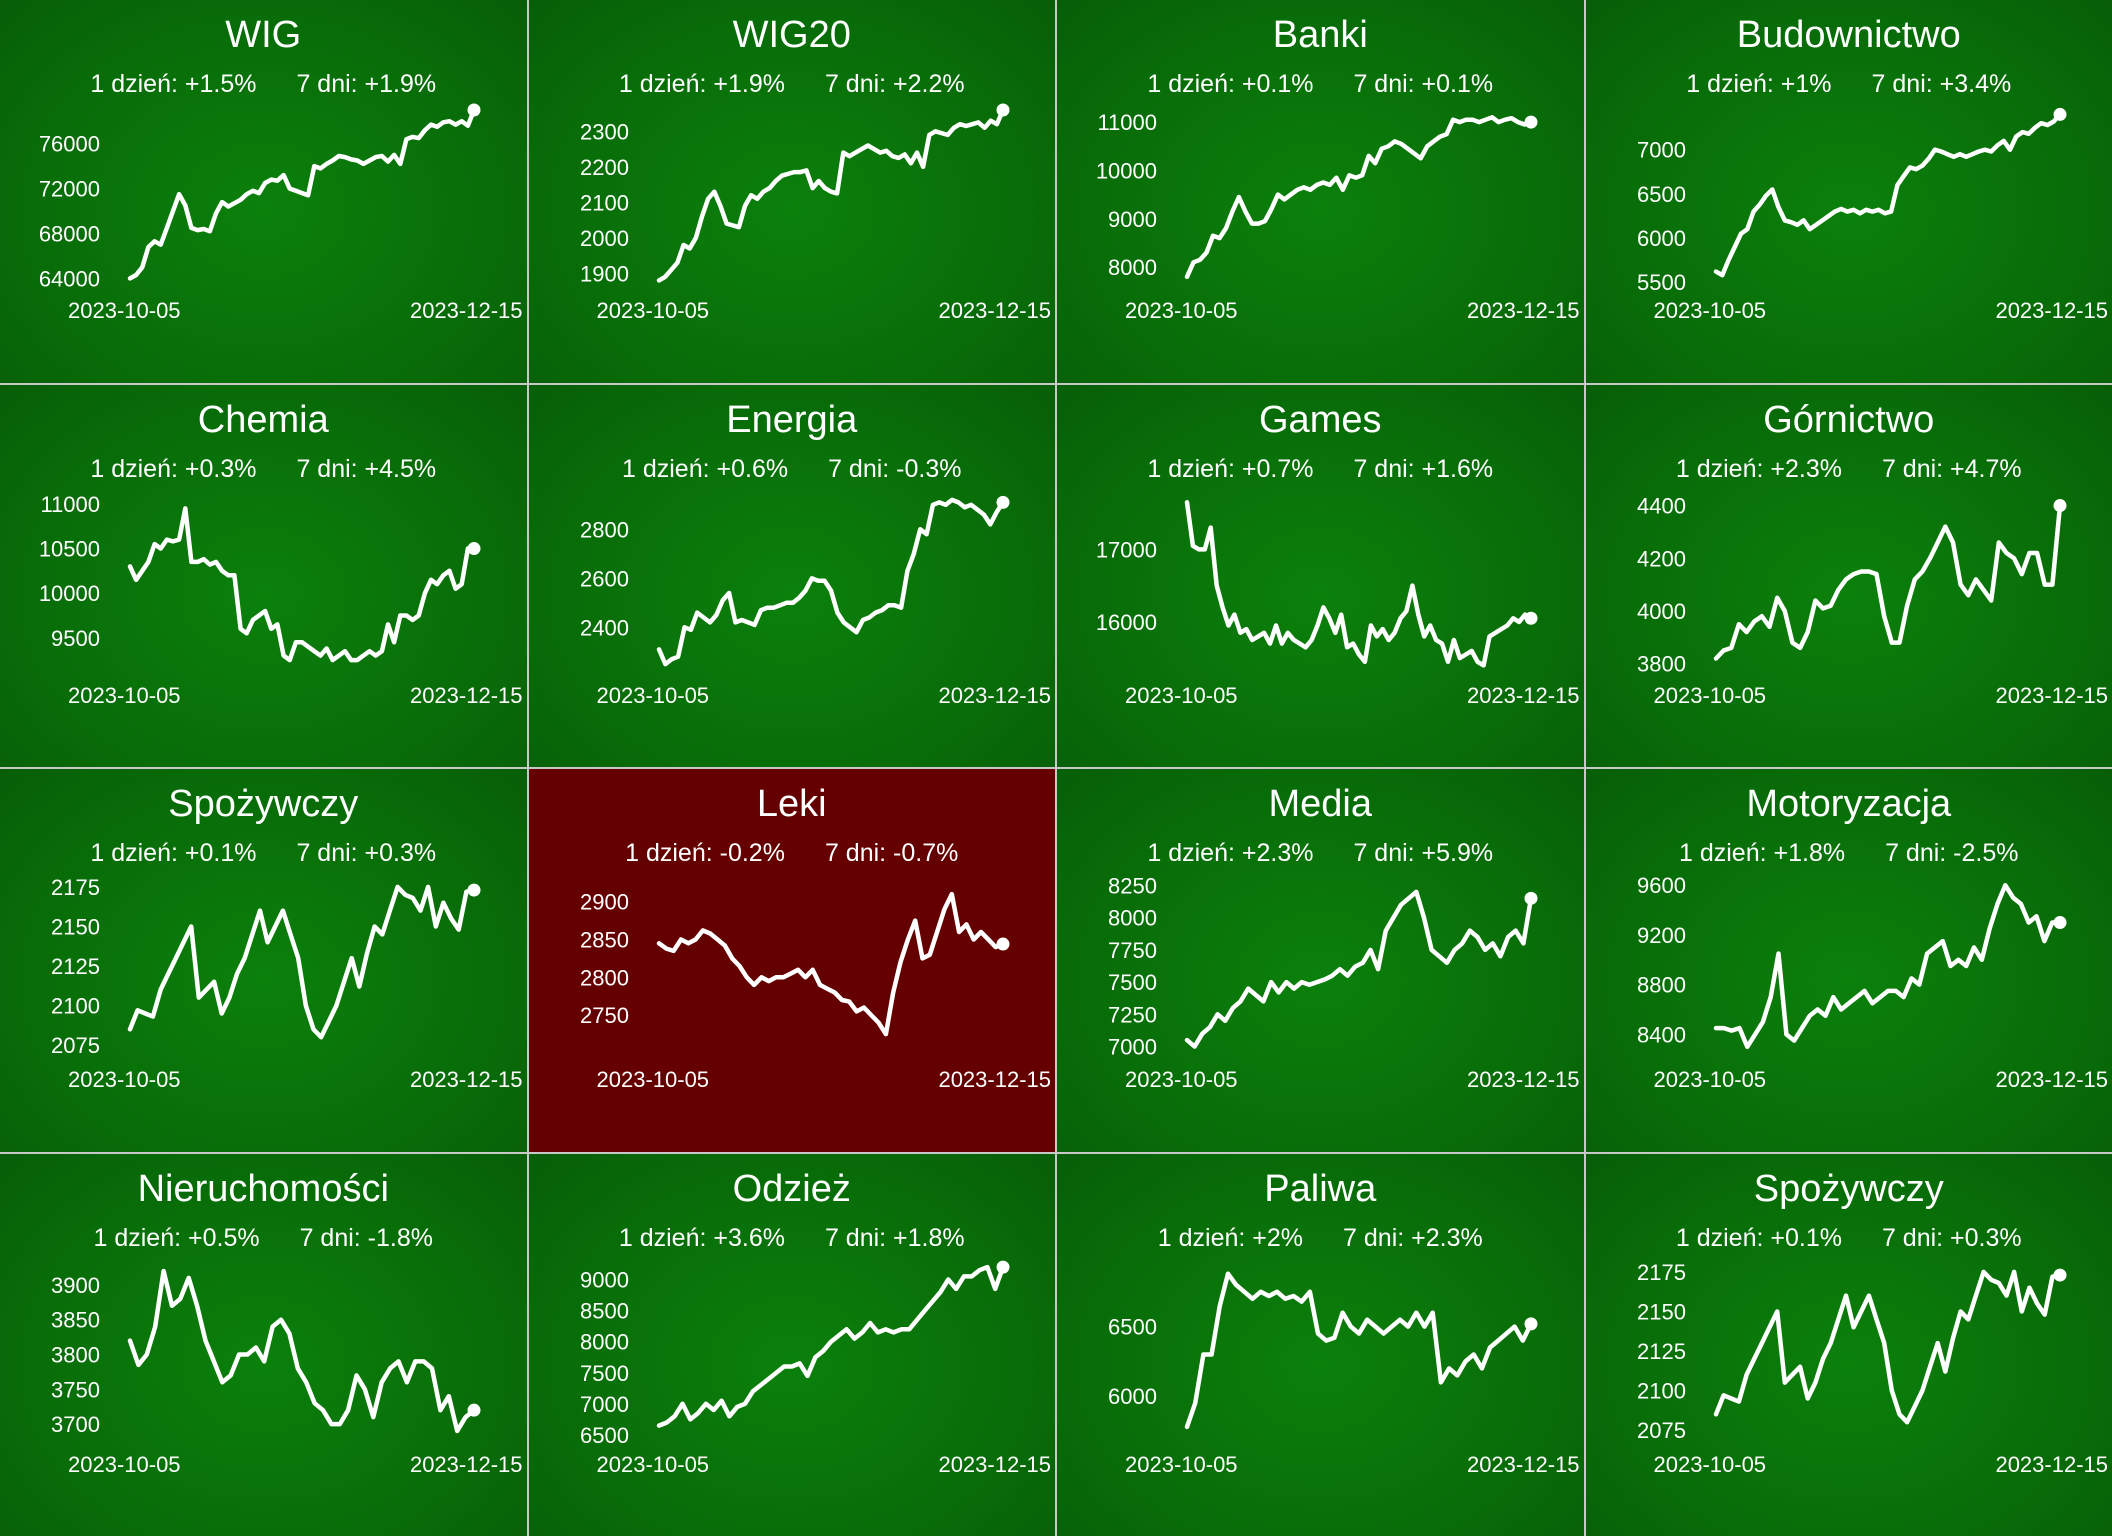  Describe the element at coordinates (792, 469) in the screenshot. I see `change-stats: 1 dzień: +0.6% 7 dni: -0.3%` at that location.